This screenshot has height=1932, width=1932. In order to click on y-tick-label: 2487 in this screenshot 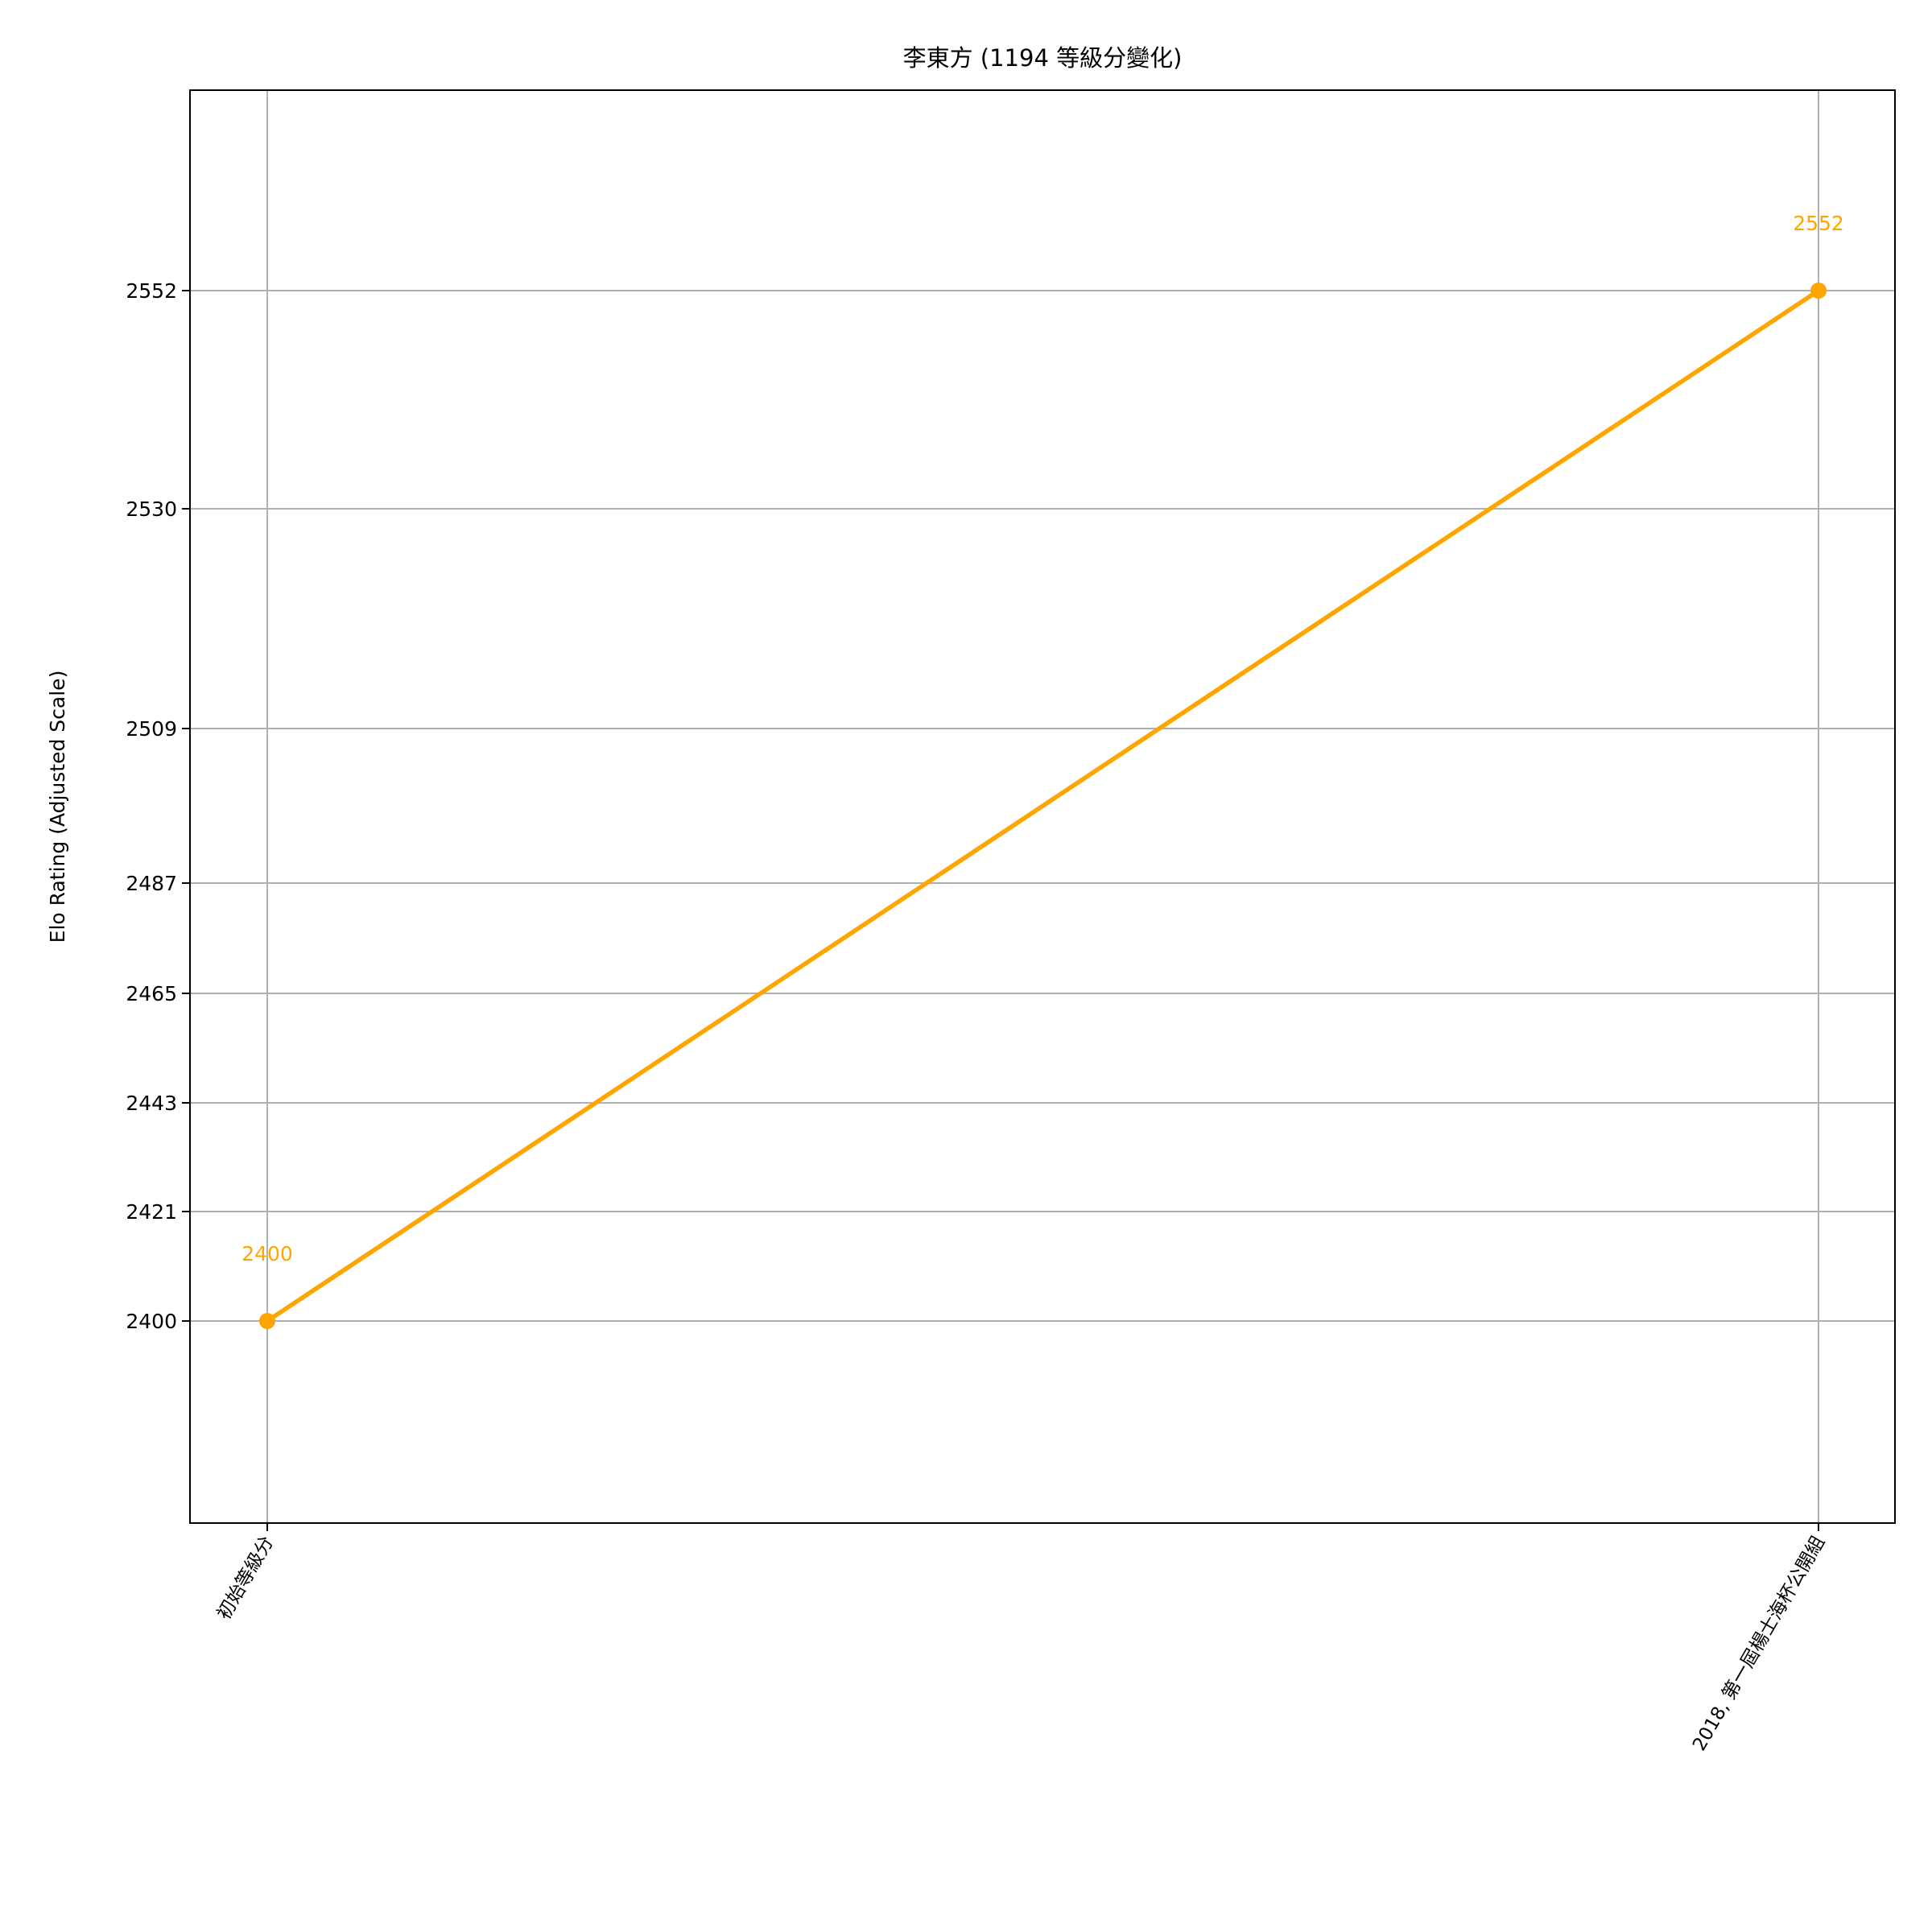, I will do `click(151, 884)`.